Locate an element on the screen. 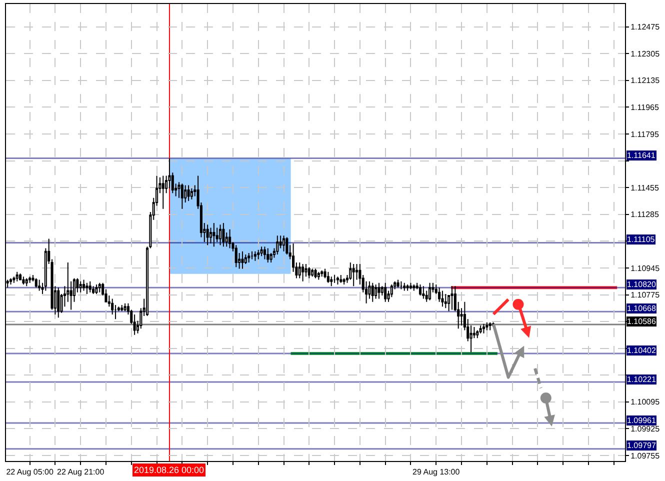  y-tick-label: 1.10095 is located at coordinates (645, 402).